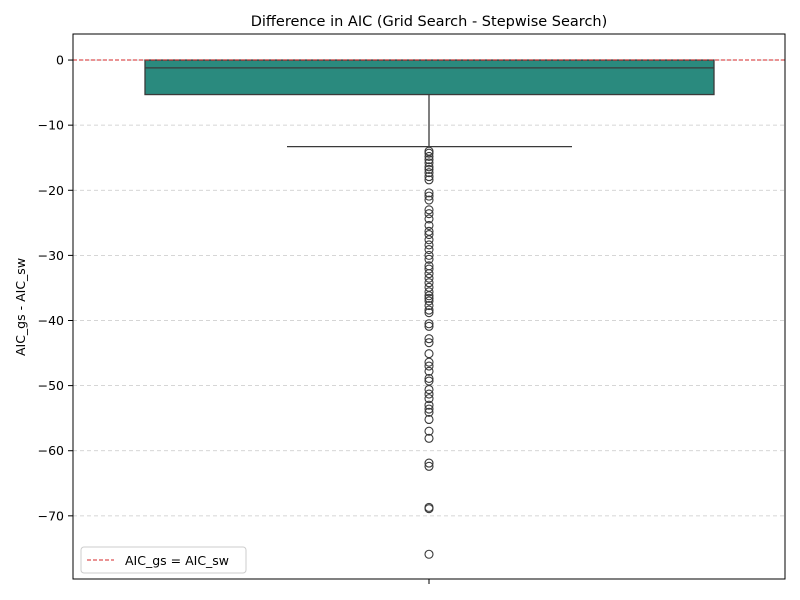  I want to click on legend-box, so click(163, 560).